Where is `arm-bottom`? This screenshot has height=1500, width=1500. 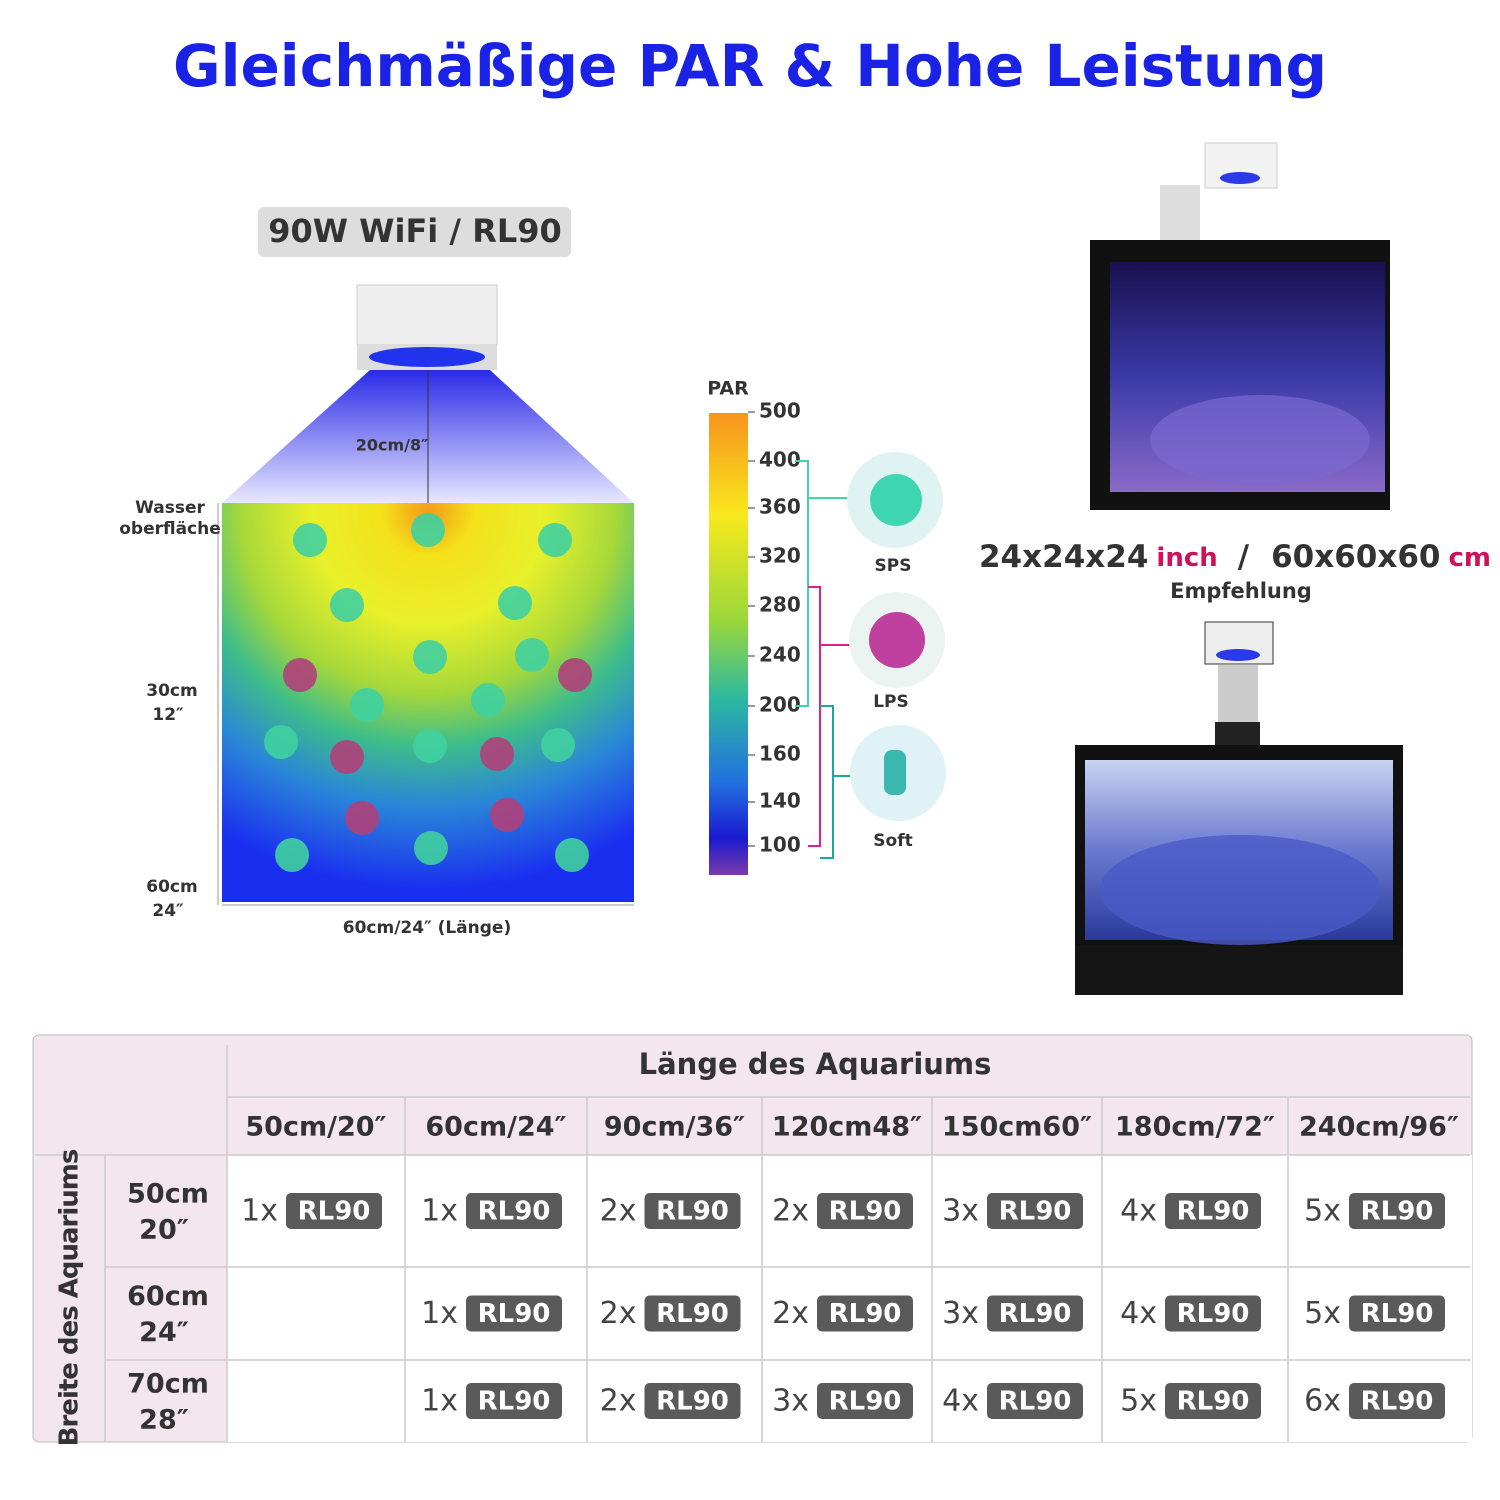
arm-bottom is located at coordinates (1238, 695).